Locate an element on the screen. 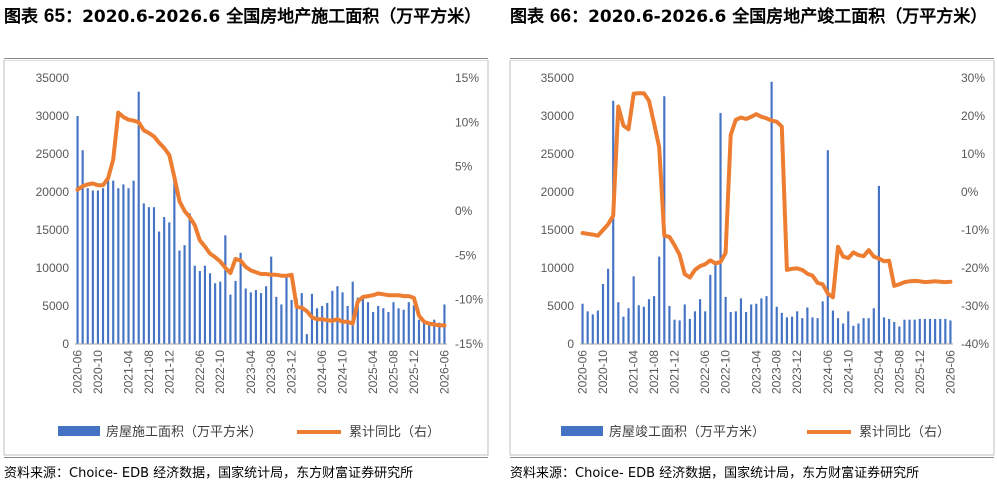 The image size is (997, 483). x-tick-label: 2023-08 is located at coordinates (271, 372).